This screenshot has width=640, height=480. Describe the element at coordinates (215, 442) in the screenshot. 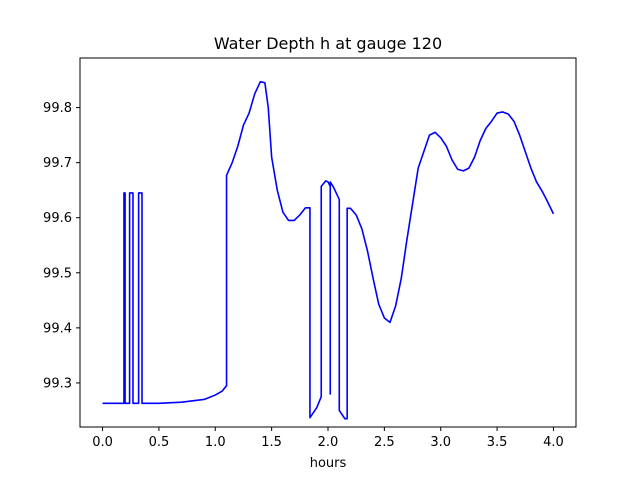

I see `x-tick-label: 1.0` at that location.